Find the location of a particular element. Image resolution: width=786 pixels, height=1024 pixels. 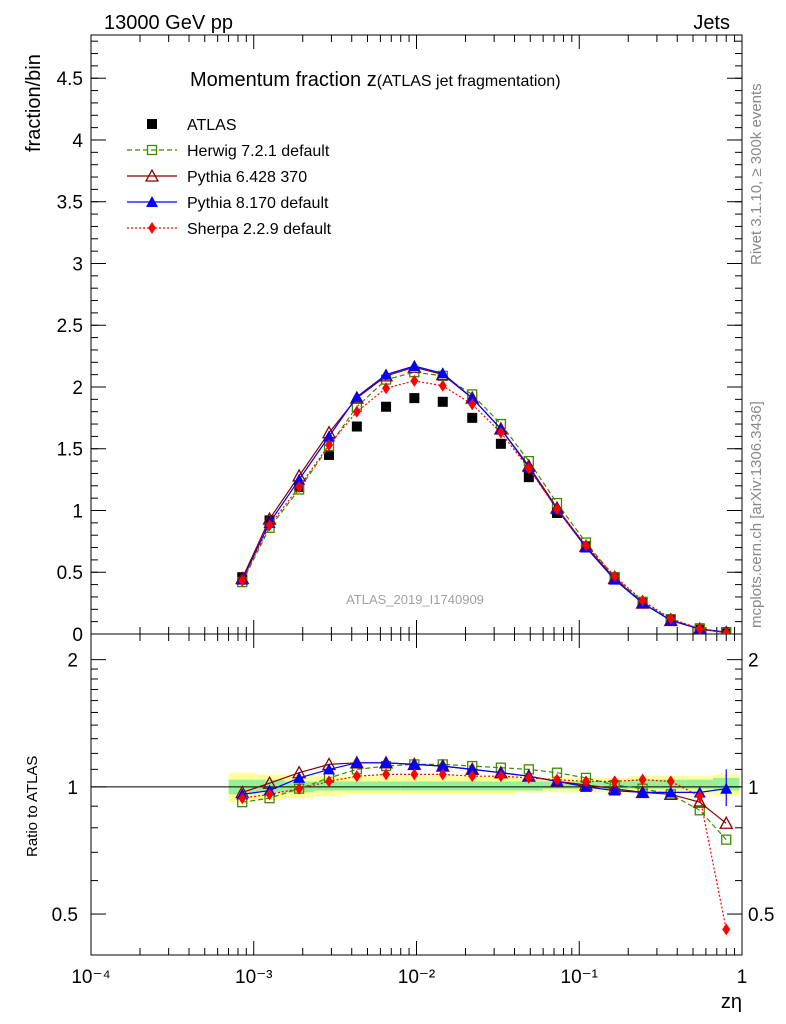

ratio-line-sherpa-2-2-9-default is located at coordinates (484, 851).